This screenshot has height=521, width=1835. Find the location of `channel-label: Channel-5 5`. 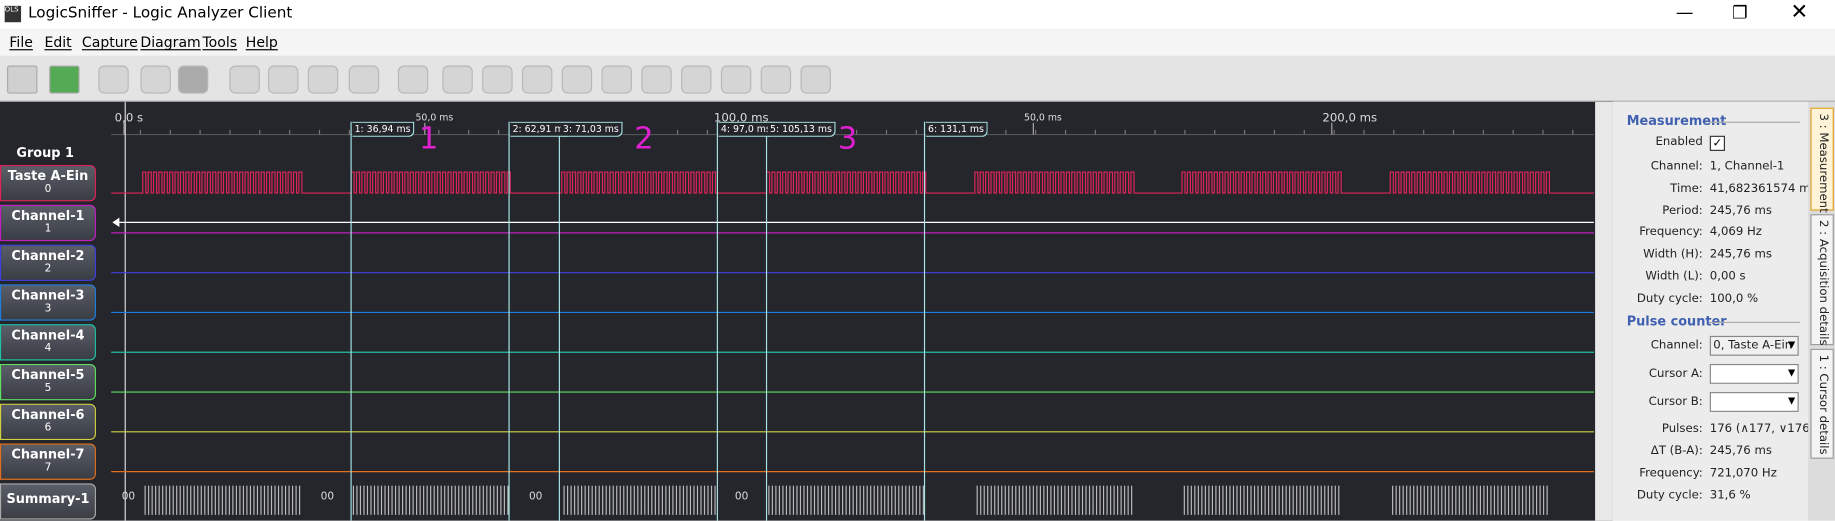

channel-label: Channel-5 5 is located at coordinates (48, 382).